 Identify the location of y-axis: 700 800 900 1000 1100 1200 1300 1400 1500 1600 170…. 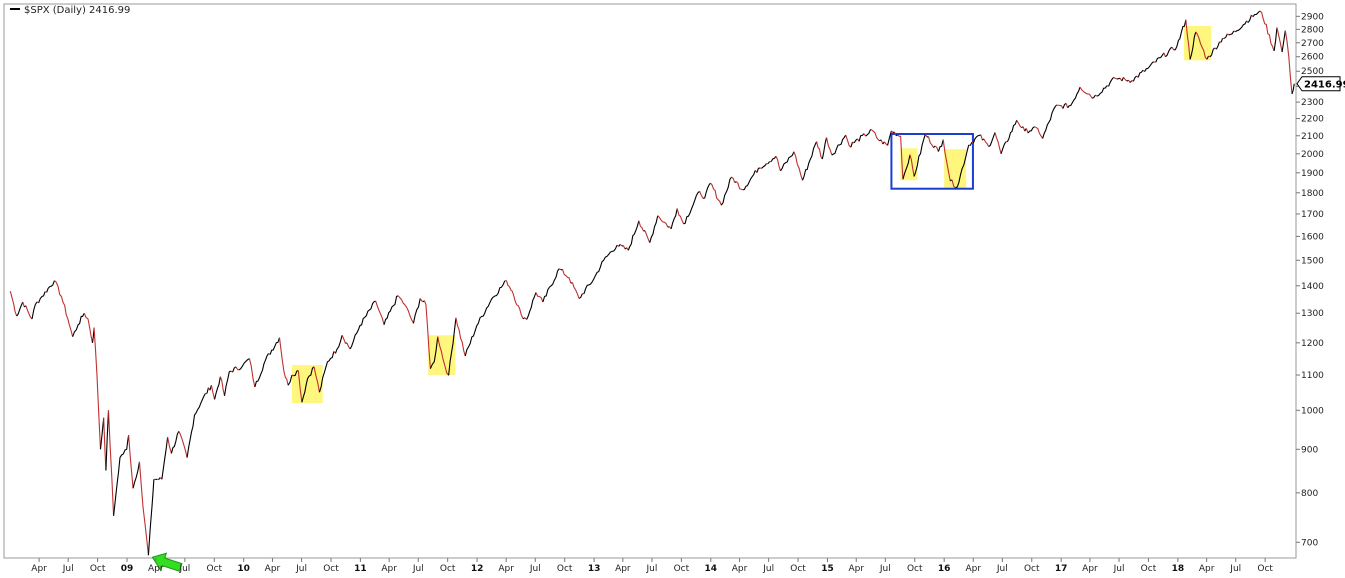
(1310, 280).